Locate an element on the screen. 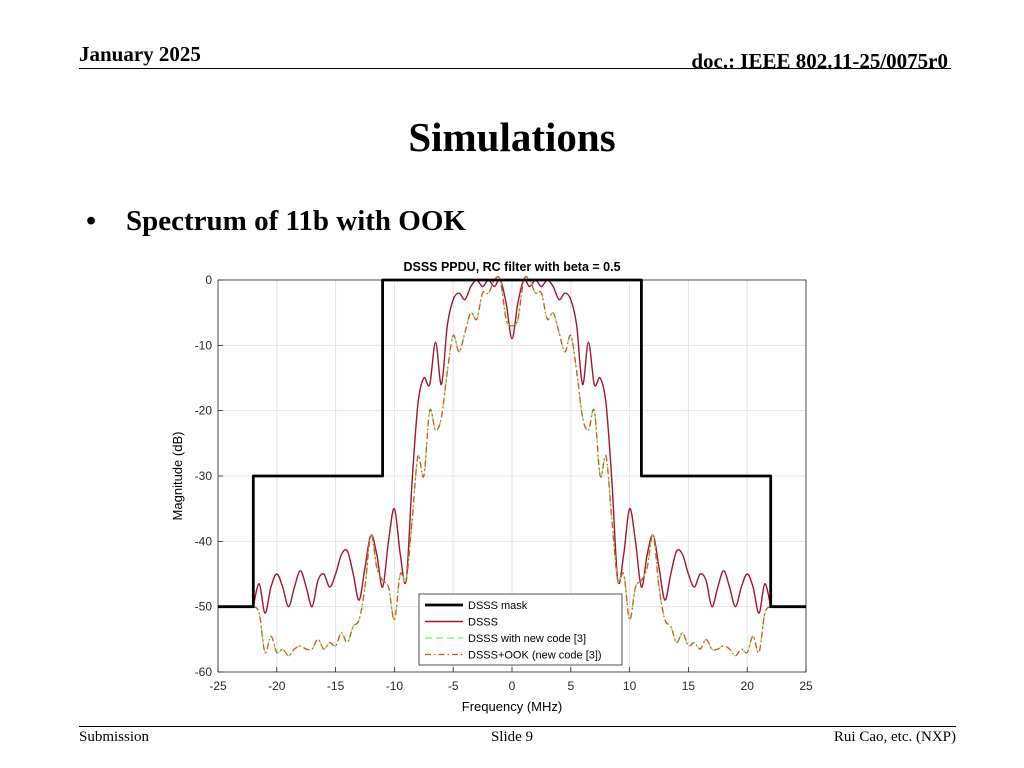  legend-box is located at coordinates (520, 629).